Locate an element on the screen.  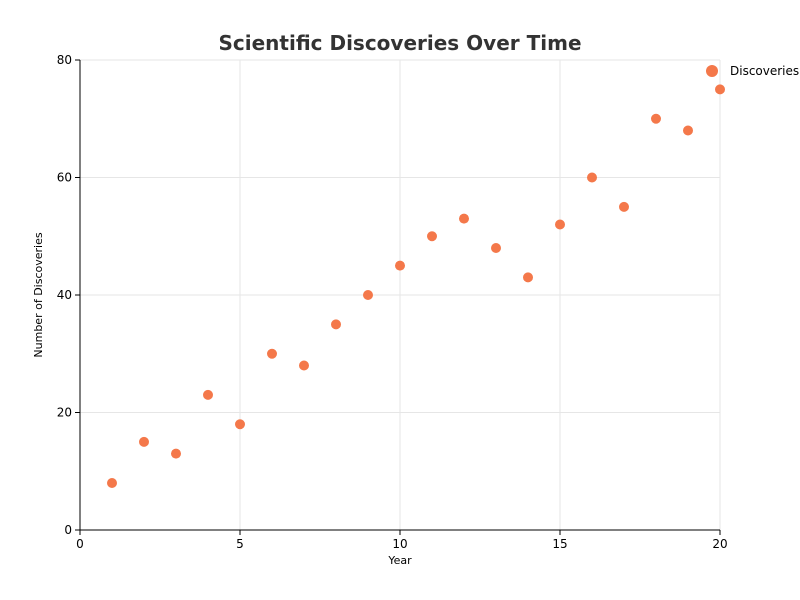
legend-marker is located at coordinates (712, 71).